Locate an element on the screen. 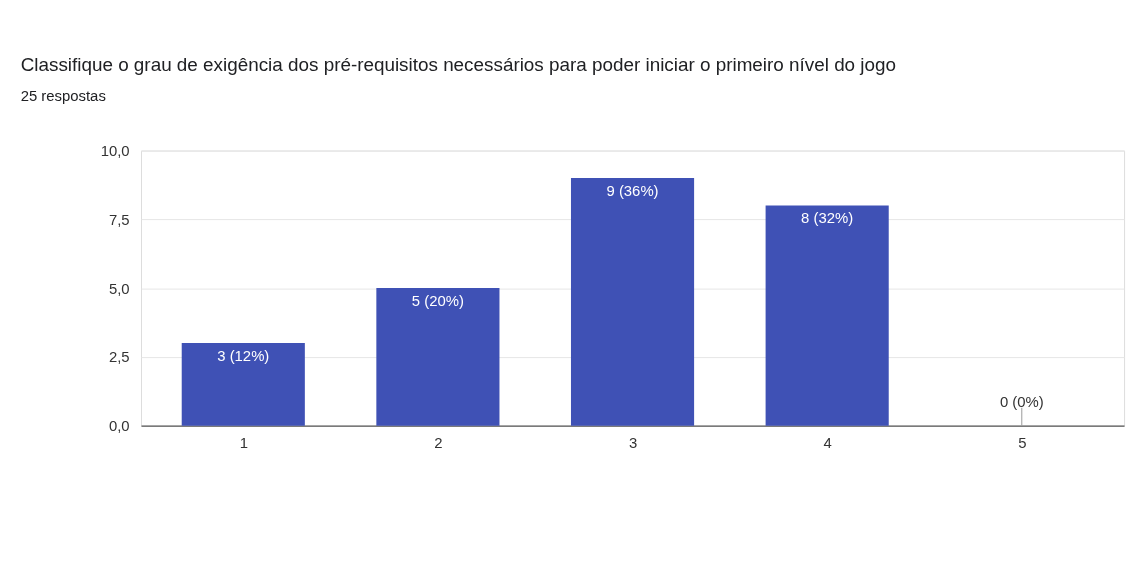  y-tick-label: 2,5 is located at coordinates (119, 357).